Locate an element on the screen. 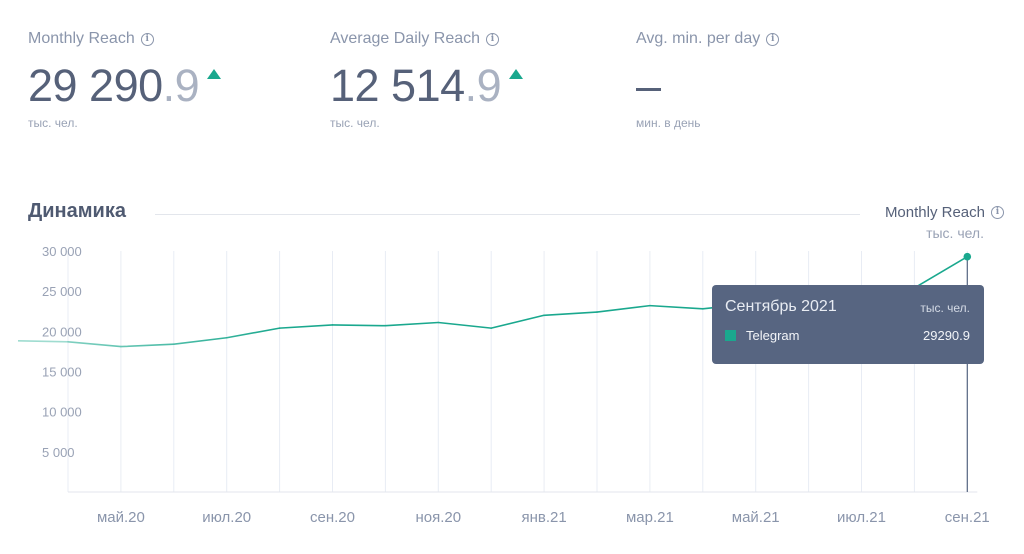 This screenshot has height=554, width=1024. y-tick-label: 10 000 is located at coordinates (62, 412).